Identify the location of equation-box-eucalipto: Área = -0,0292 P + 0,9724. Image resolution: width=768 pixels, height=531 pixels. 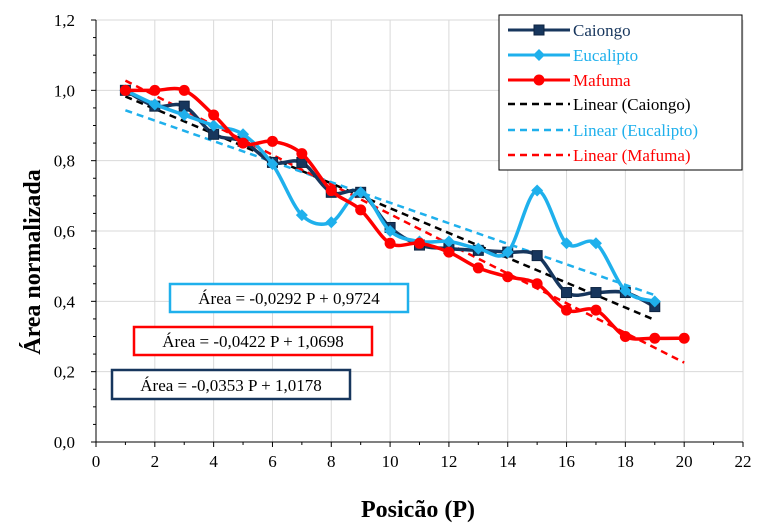
(289, 298).